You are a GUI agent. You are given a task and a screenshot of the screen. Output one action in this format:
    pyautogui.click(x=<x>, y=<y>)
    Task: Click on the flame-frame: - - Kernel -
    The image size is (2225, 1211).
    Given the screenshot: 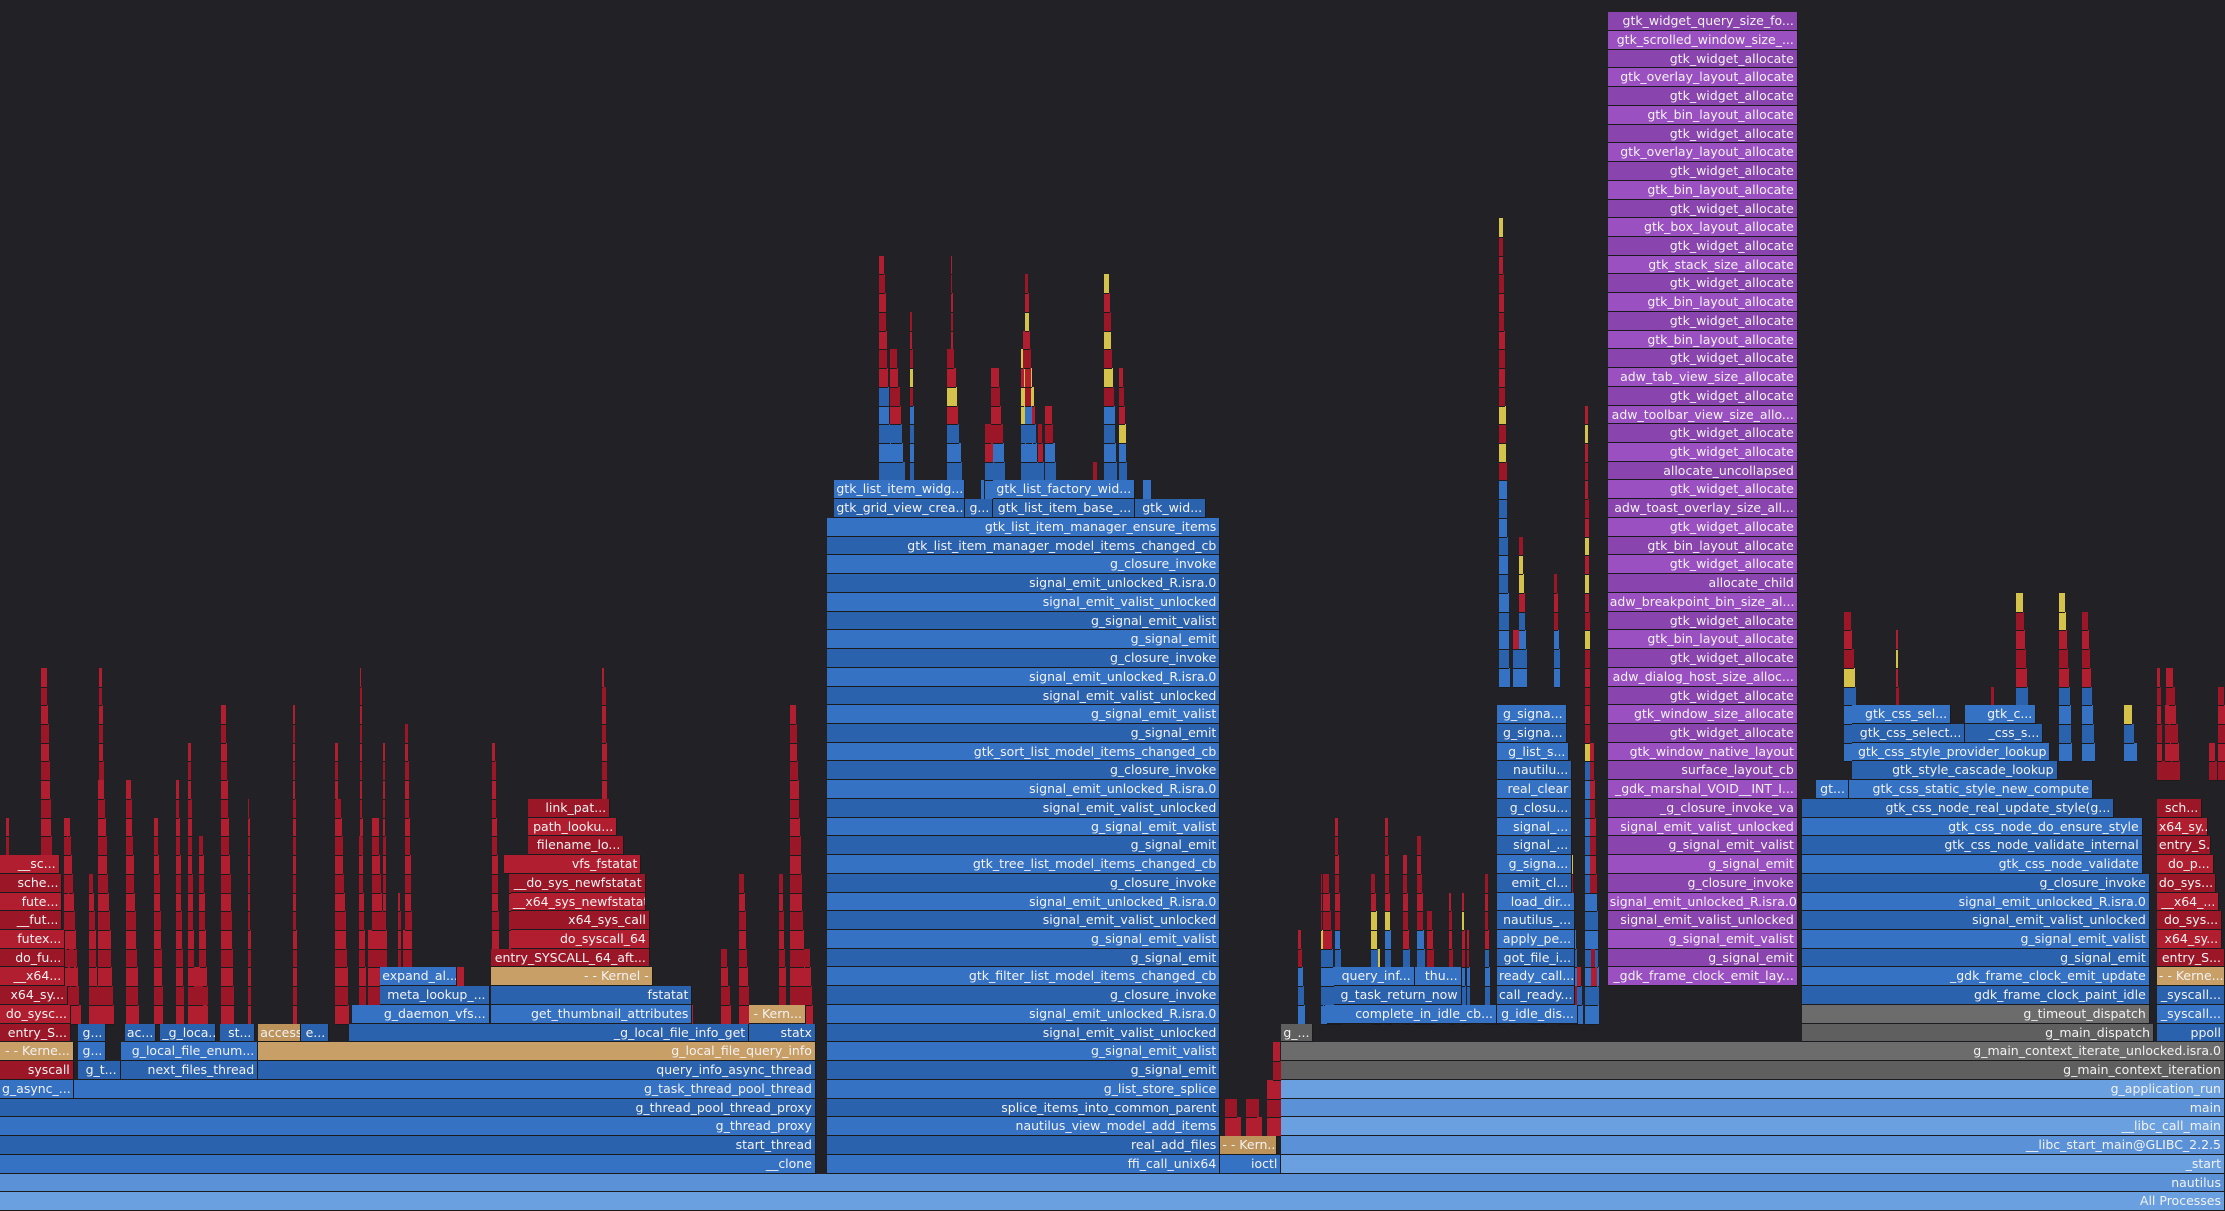 What is the action you would take?
    pyautogui.click(x=571, y=977)
    